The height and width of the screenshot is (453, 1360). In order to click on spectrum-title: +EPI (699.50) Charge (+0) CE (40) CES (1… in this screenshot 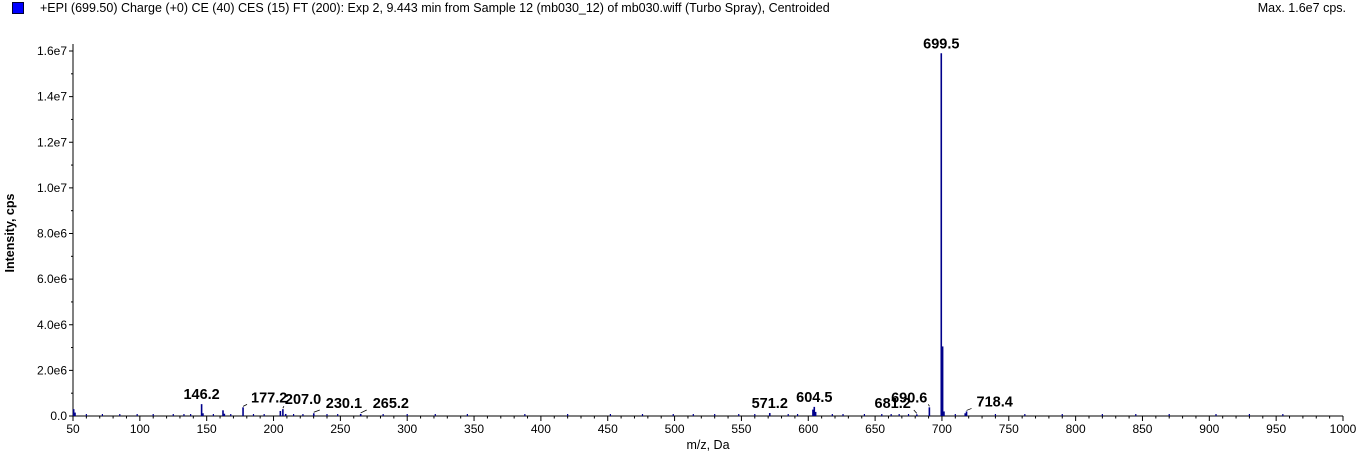, I will do `click(435, 8)`.